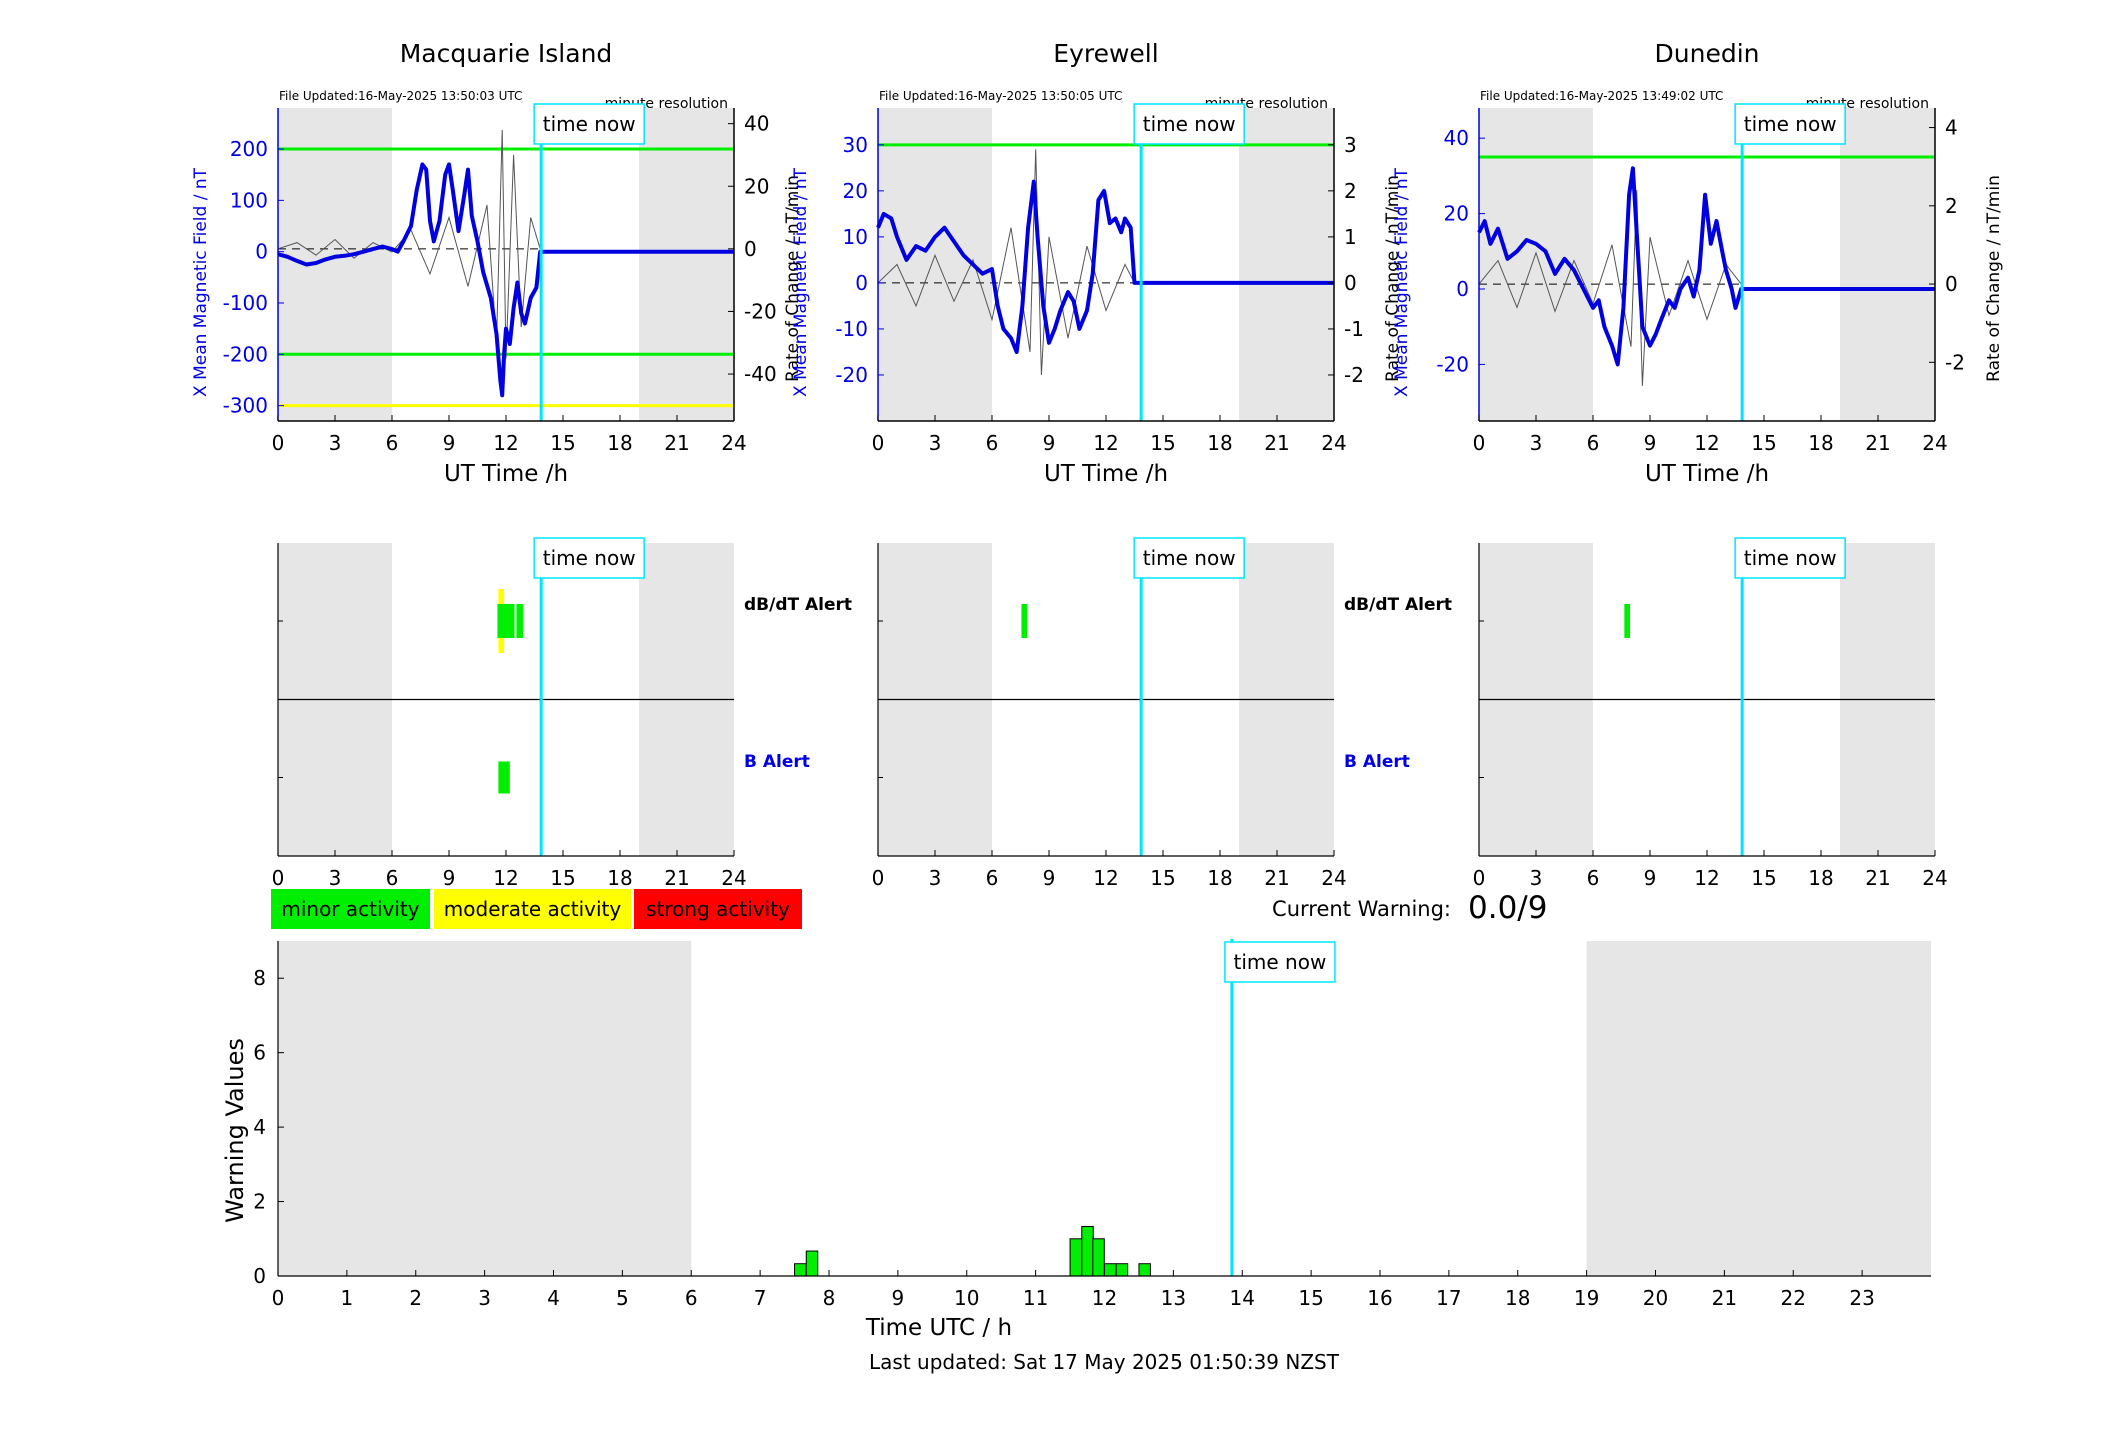  I want to click on current-warning-value: 0.0/9, so click(1507, 908).